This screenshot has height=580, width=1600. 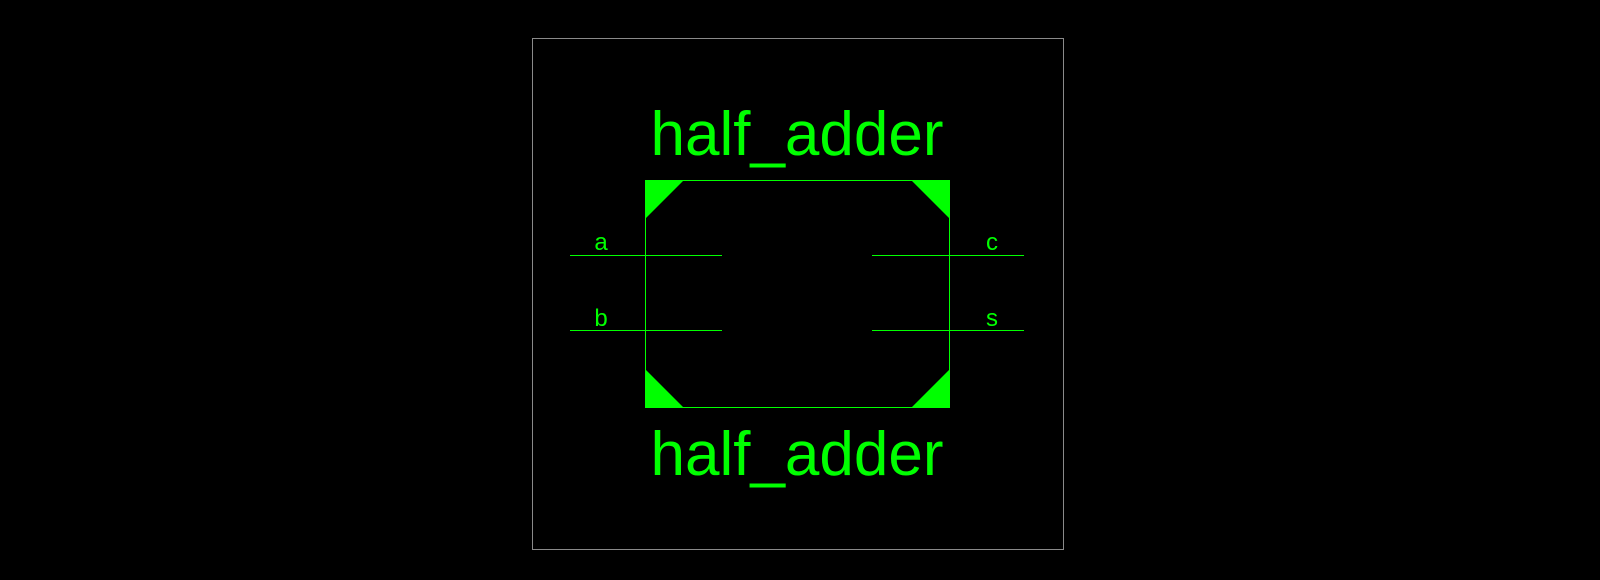 I want to click on pin-label: s, so click(x=992, y=318).